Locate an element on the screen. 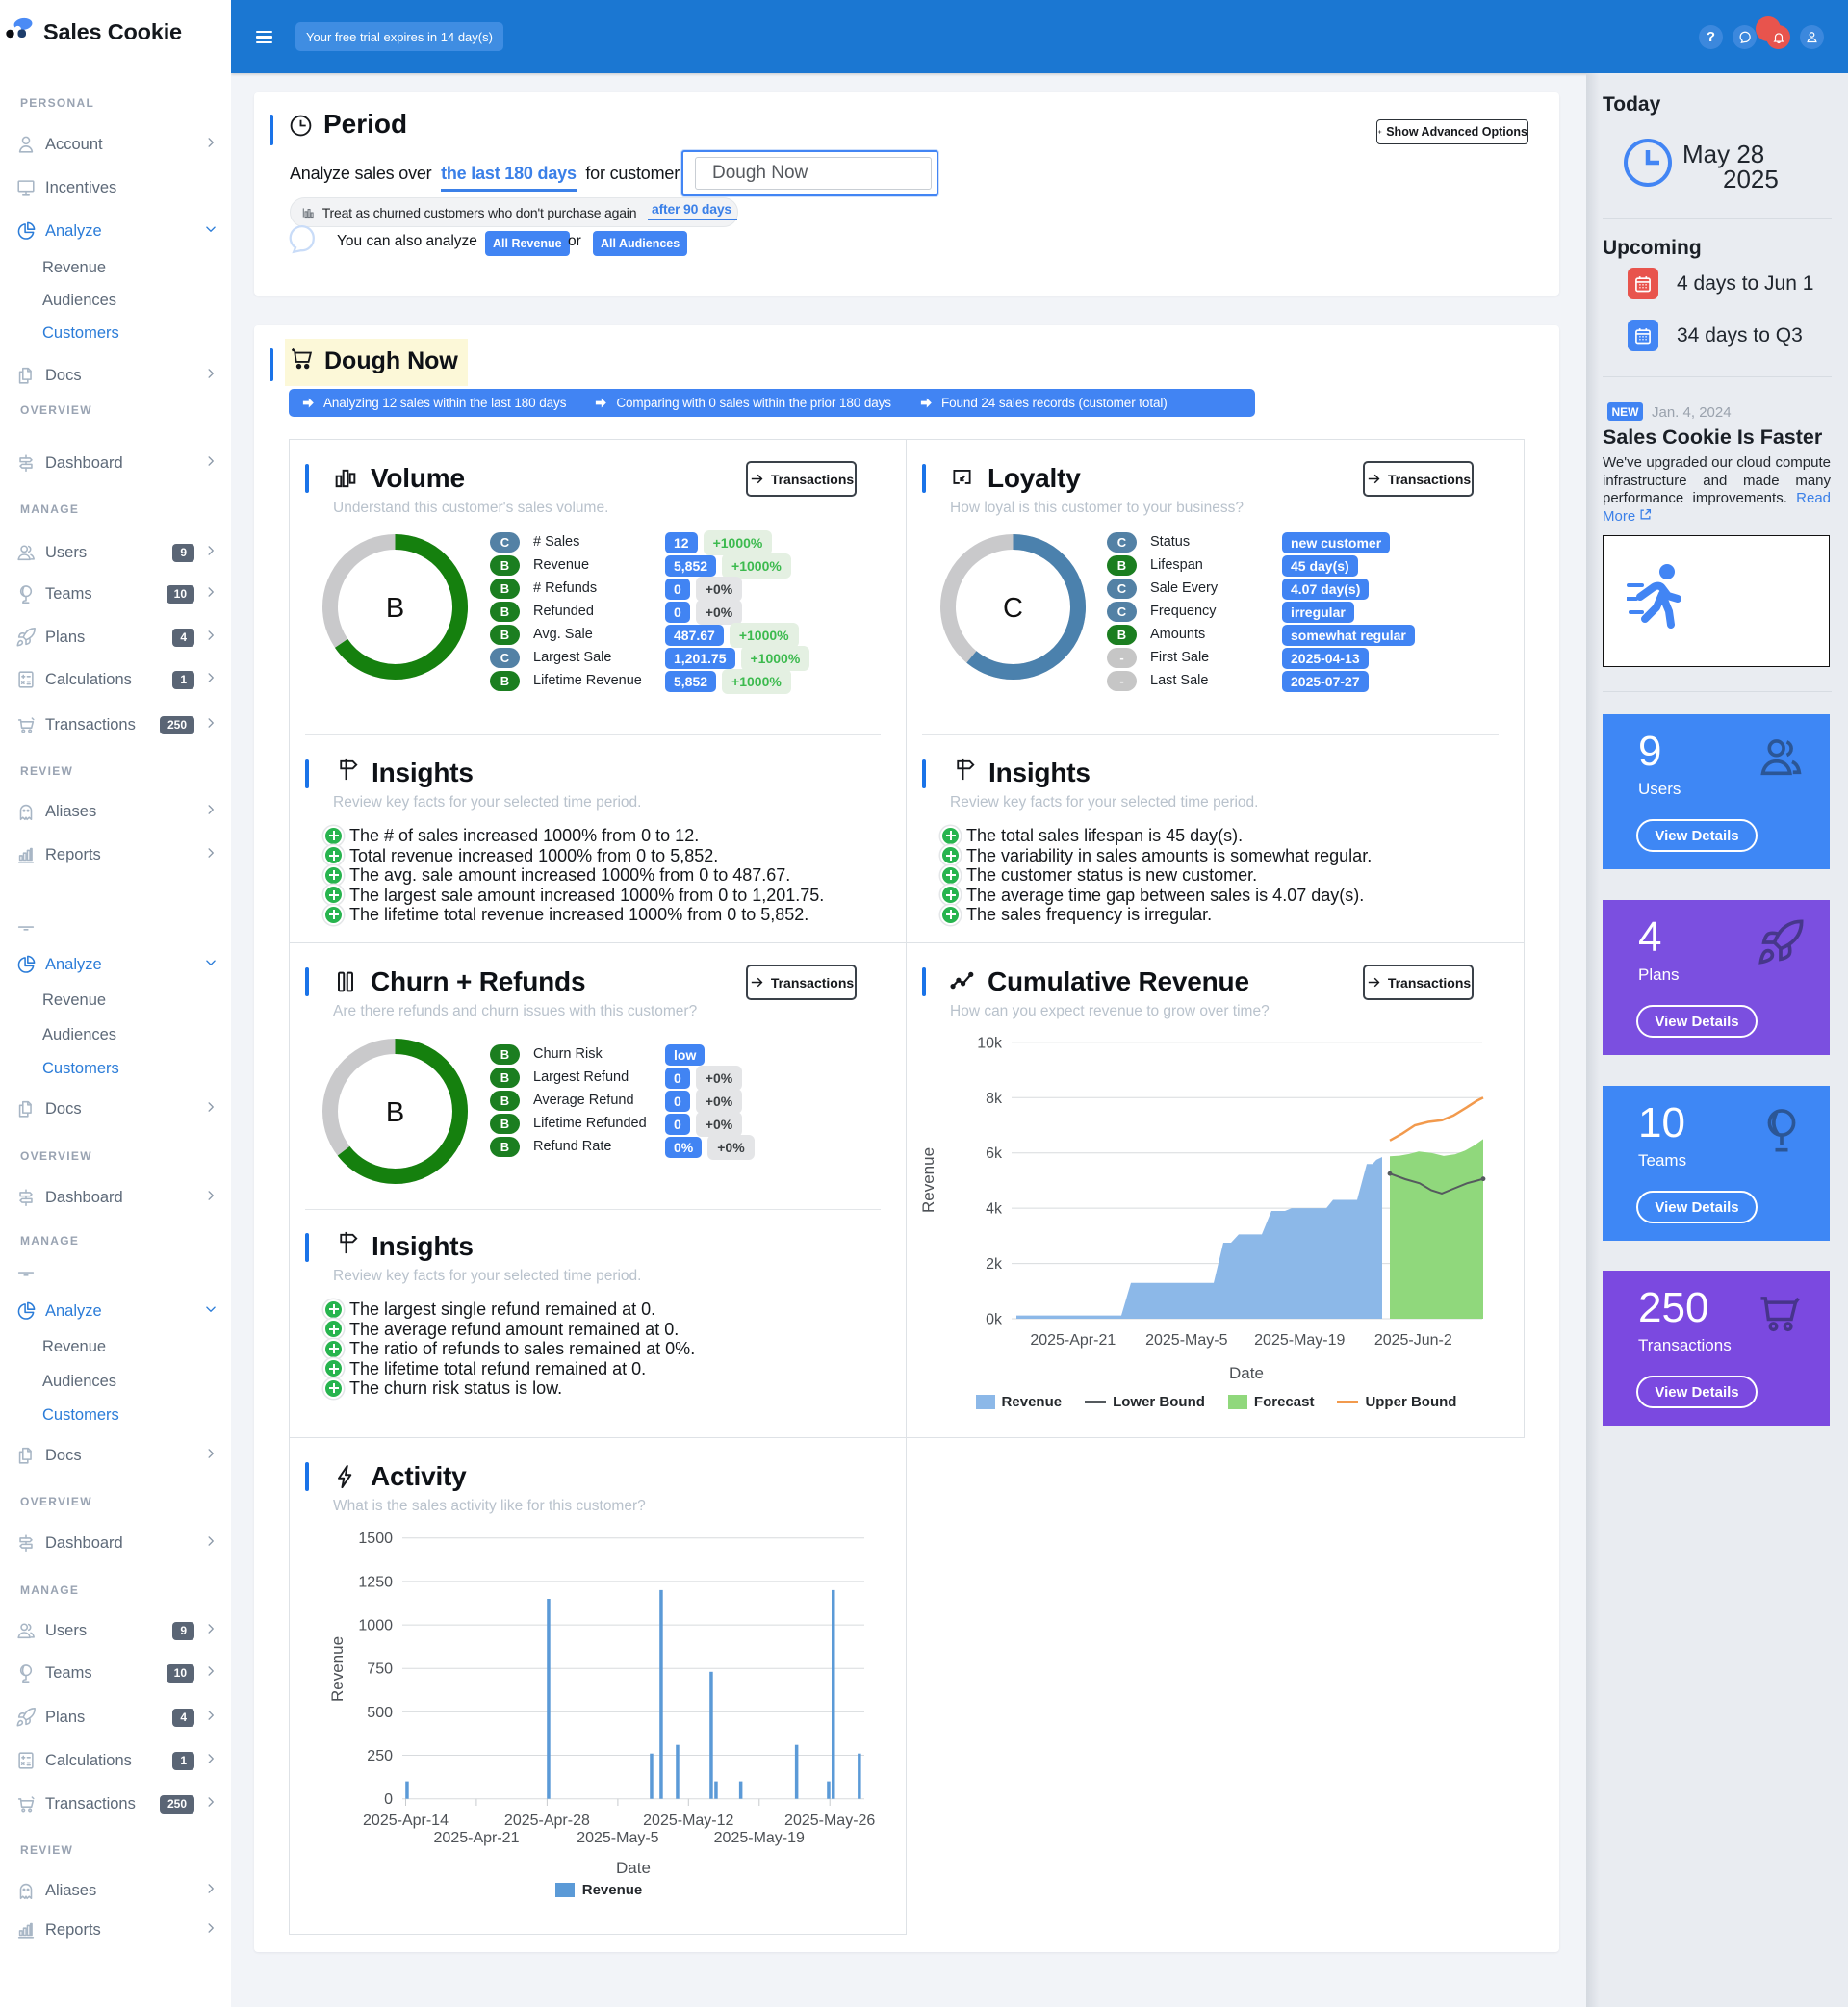 The image size is (1848, 2007). svg-text: 8k is located at coordinates (994, 1099).